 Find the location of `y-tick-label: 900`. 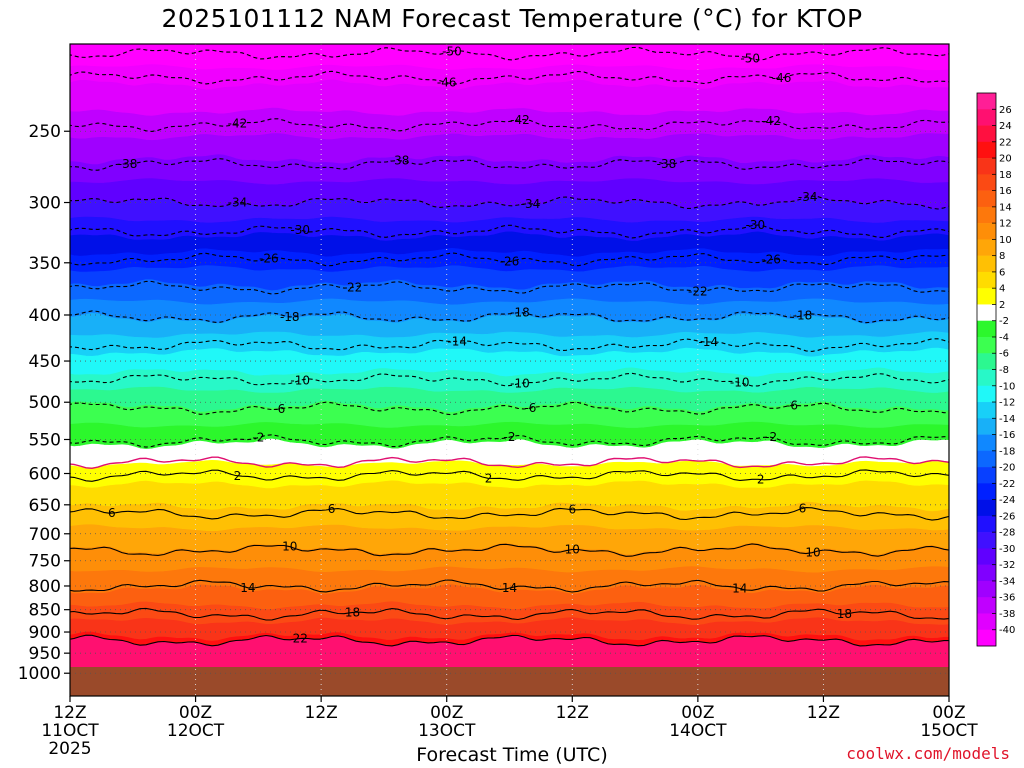

y-tick-label: 900 is located at coordinates (45, 633).